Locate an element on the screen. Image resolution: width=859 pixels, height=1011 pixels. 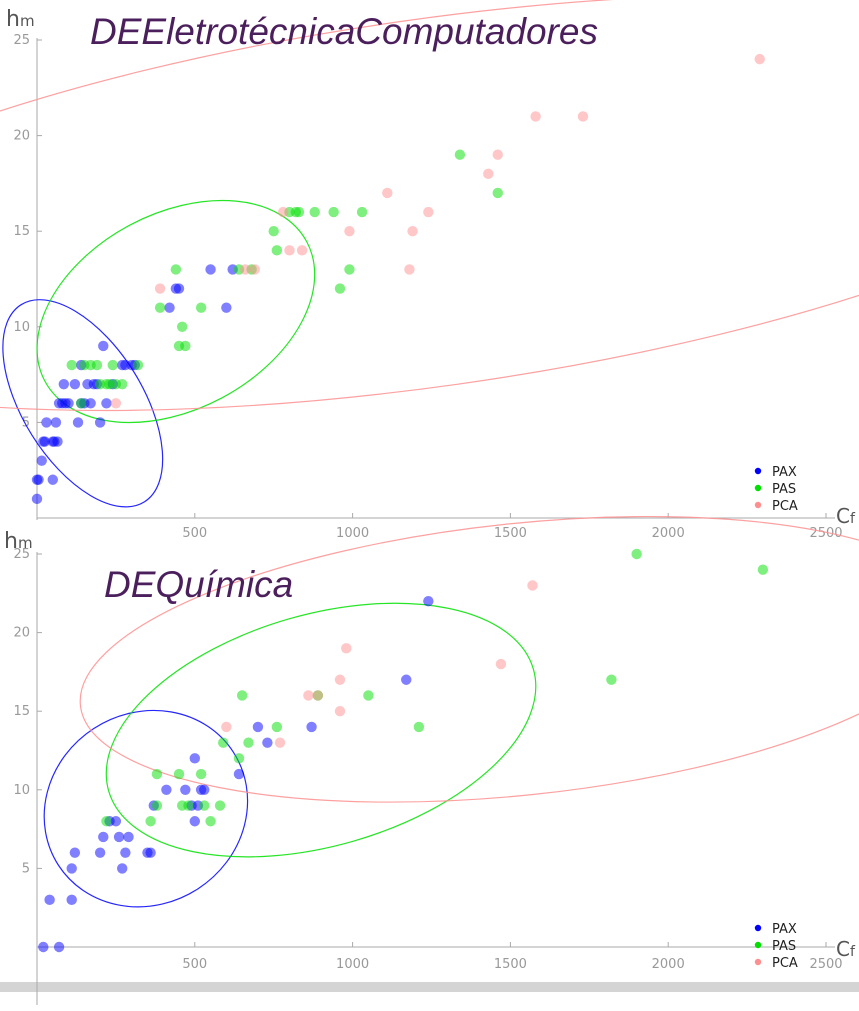
y-tick-label: 5 is located at coordinates (26, 868).